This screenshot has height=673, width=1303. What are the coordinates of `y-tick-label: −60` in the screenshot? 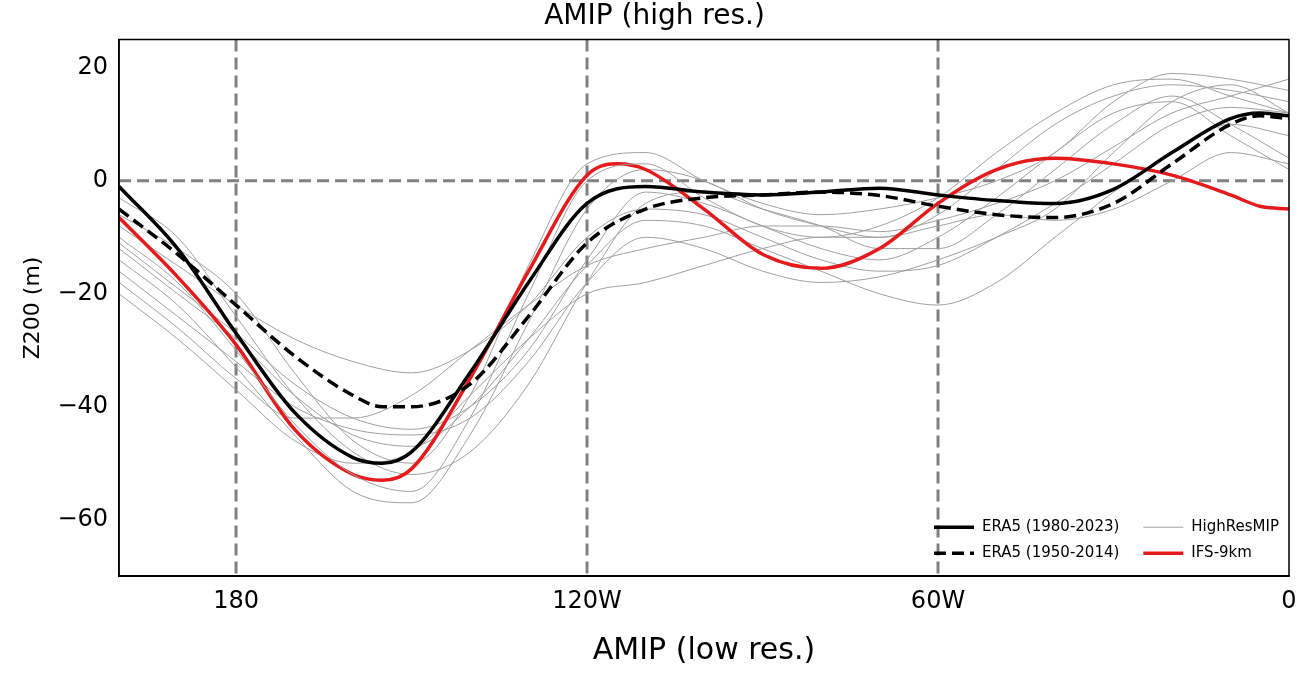 It's located at (83, 517).